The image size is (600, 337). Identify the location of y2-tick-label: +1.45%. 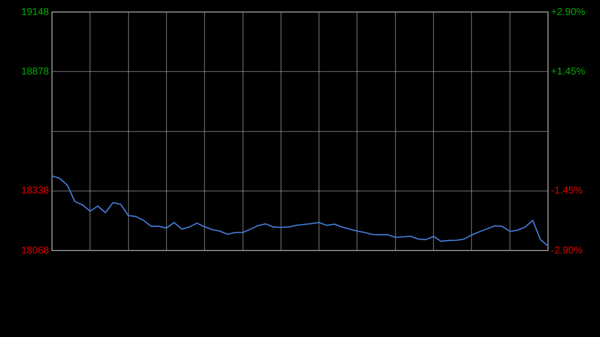
(568, 72).